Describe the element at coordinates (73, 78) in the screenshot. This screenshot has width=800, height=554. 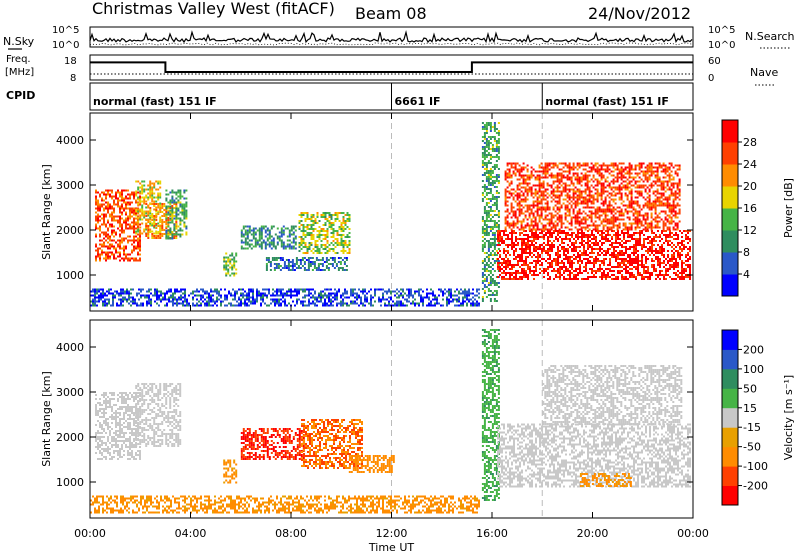
I see `freq-tick-bottom: 8` at that location.